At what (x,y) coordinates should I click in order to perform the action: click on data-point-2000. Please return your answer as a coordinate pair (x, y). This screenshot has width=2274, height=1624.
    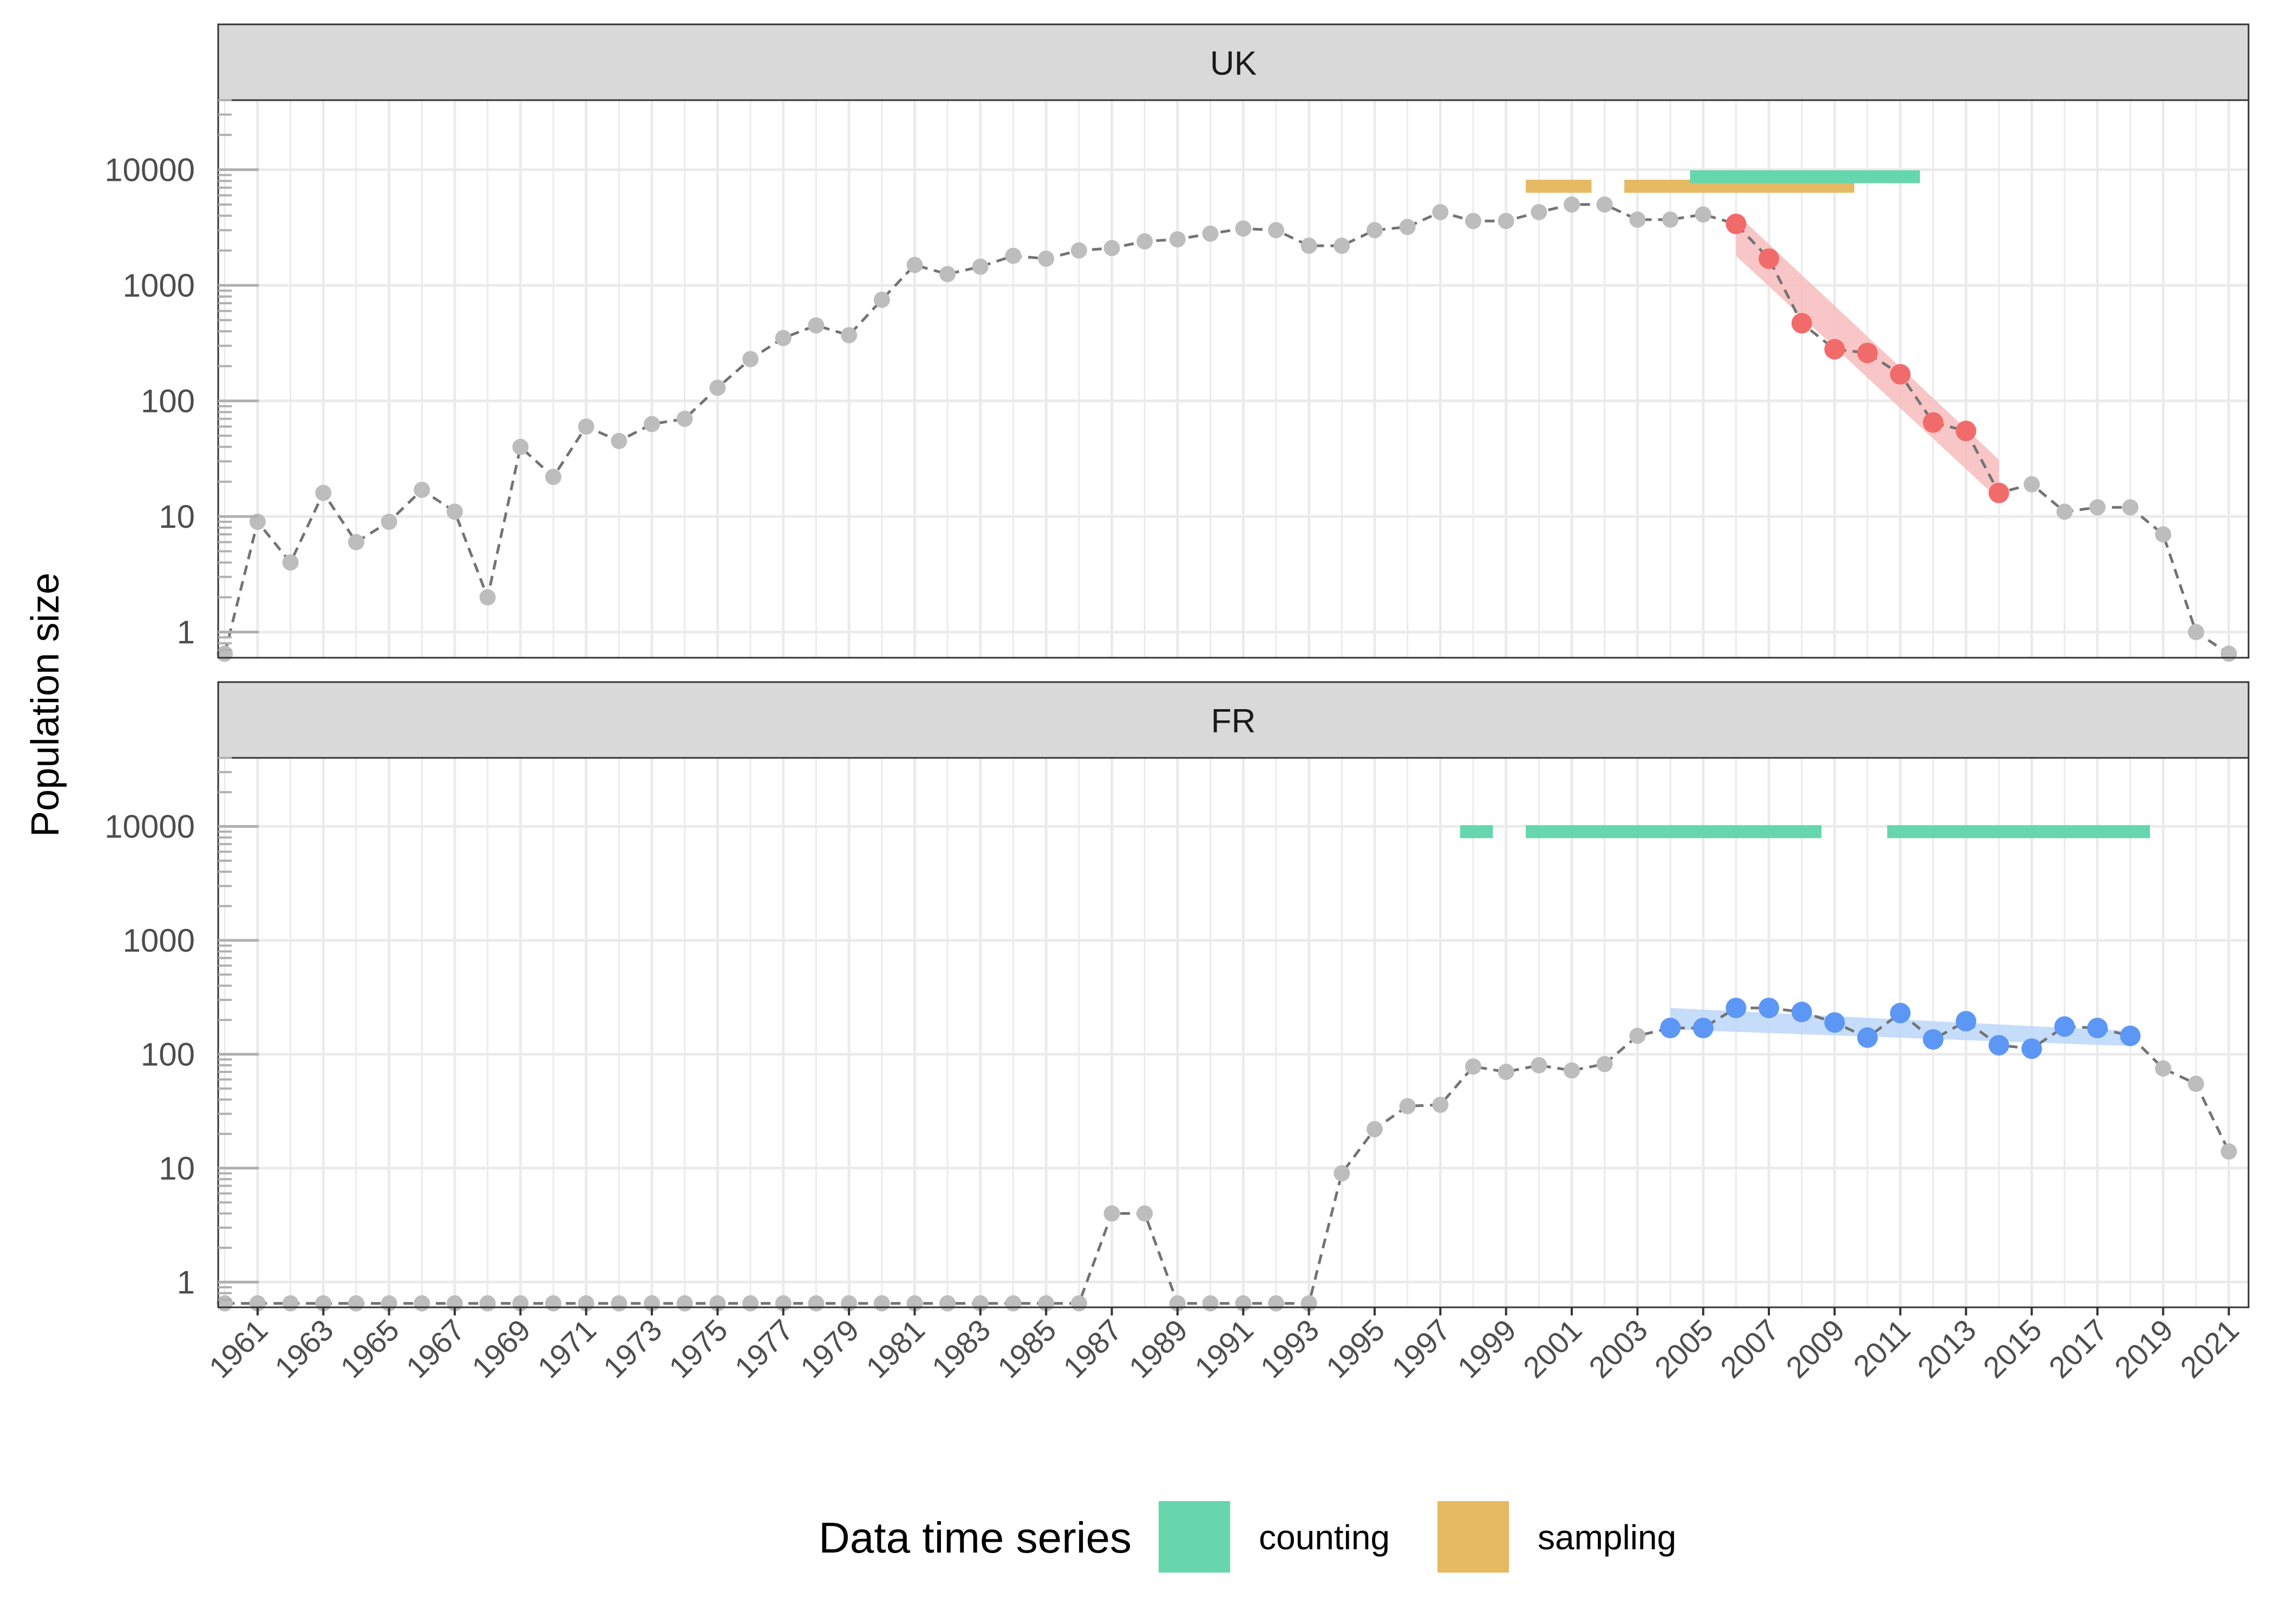
    Looking at the image, I should click on (1539, 212).